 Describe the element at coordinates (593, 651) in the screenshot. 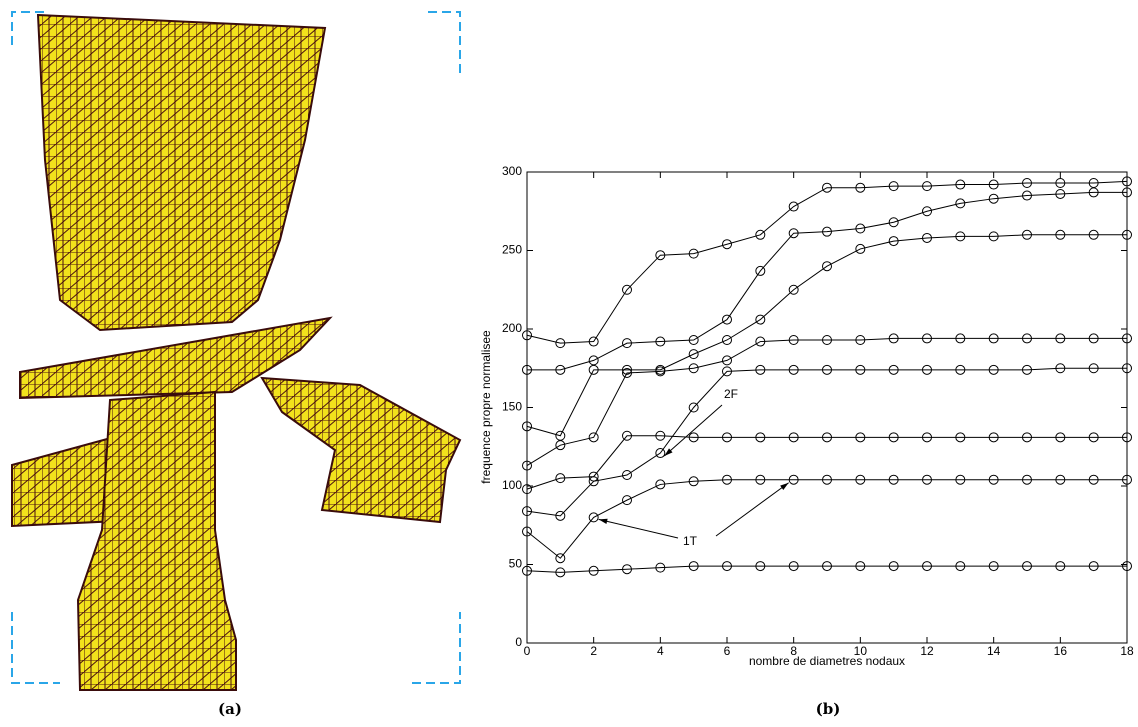

I see `x-tick-label: 2` at that location.